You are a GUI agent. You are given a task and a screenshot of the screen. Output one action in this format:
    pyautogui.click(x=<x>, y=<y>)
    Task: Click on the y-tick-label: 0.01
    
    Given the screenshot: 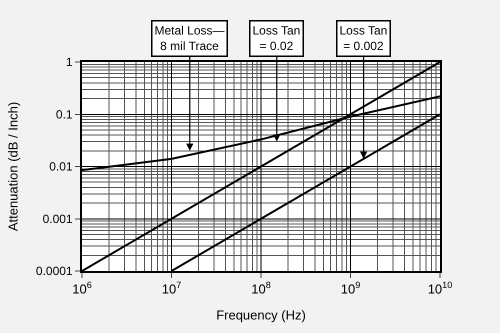 What is the action you would take?
    pyautogui.click(x=61, y=167)
    